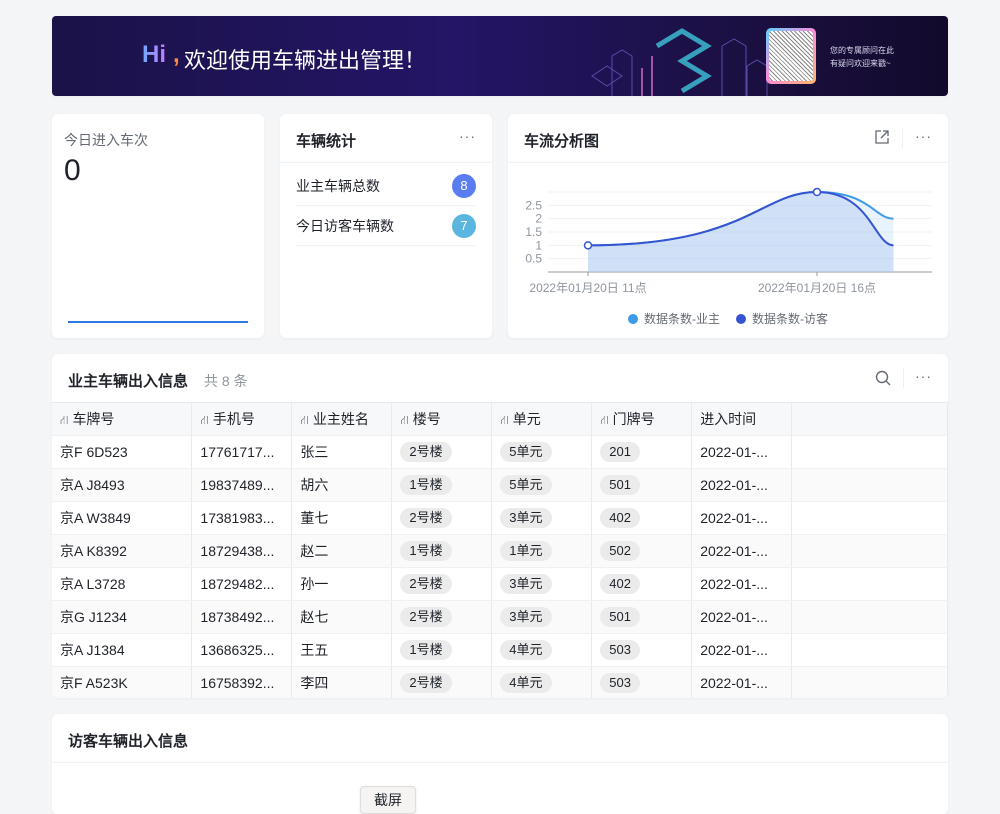 The image size is (1000, 814). I want to click on column-label: 车牌号, so click(93, 419).